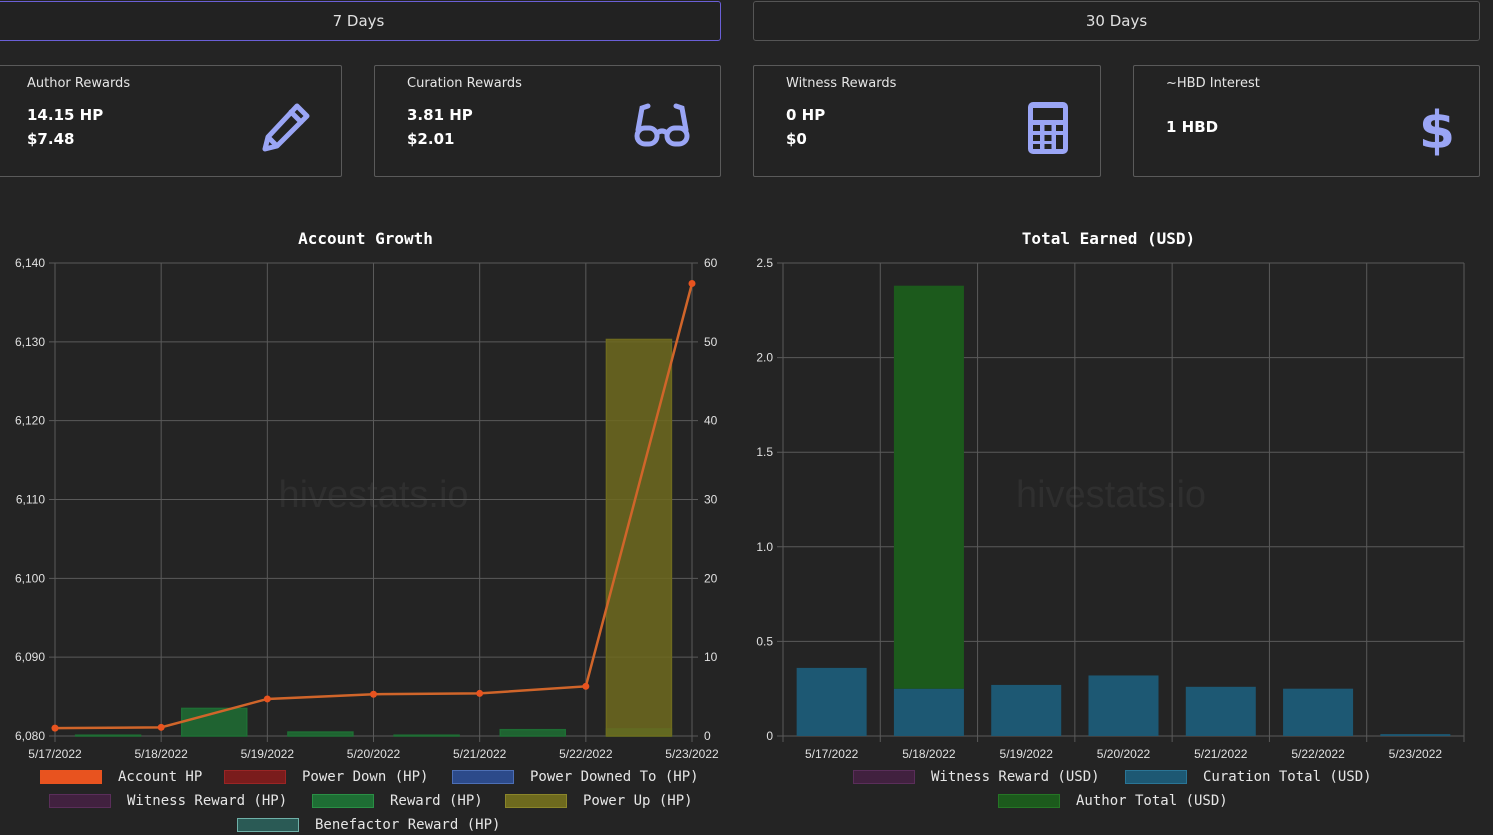  What do you see at coordinates (764, 358) in the screenshot?
I see `y-tick-label: 2.0` at bounding box center [764, 358].